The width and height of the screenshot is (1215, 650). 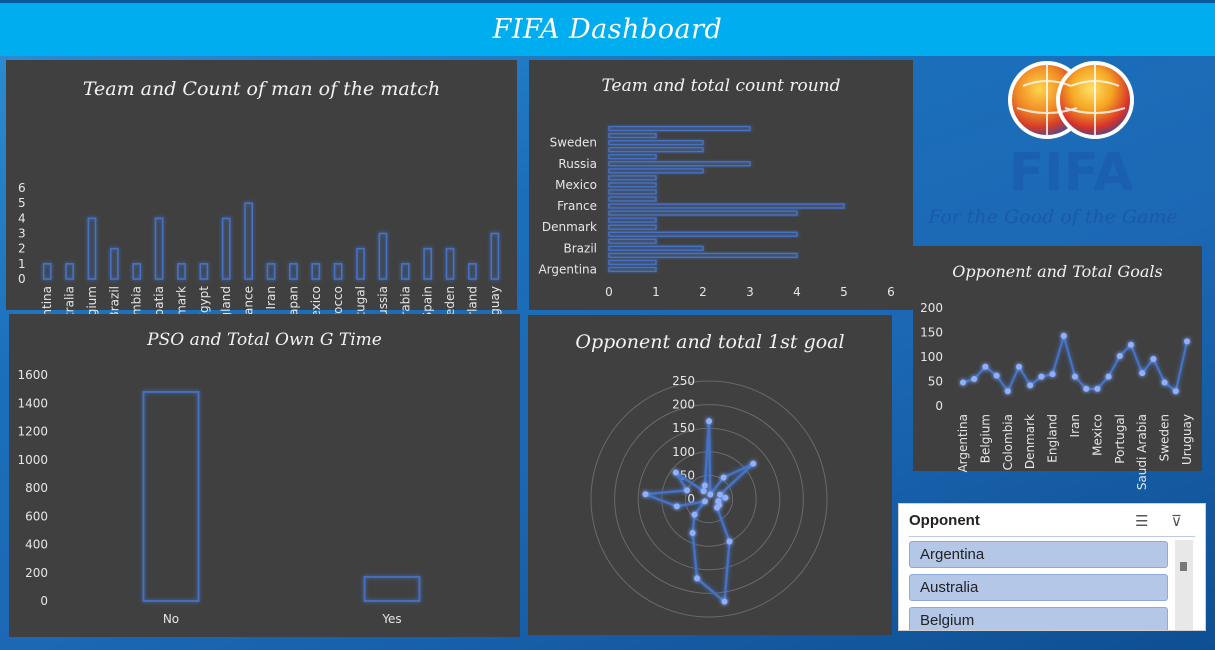 I want to click on x-tick-label: 2, so click(x=703, y=292).